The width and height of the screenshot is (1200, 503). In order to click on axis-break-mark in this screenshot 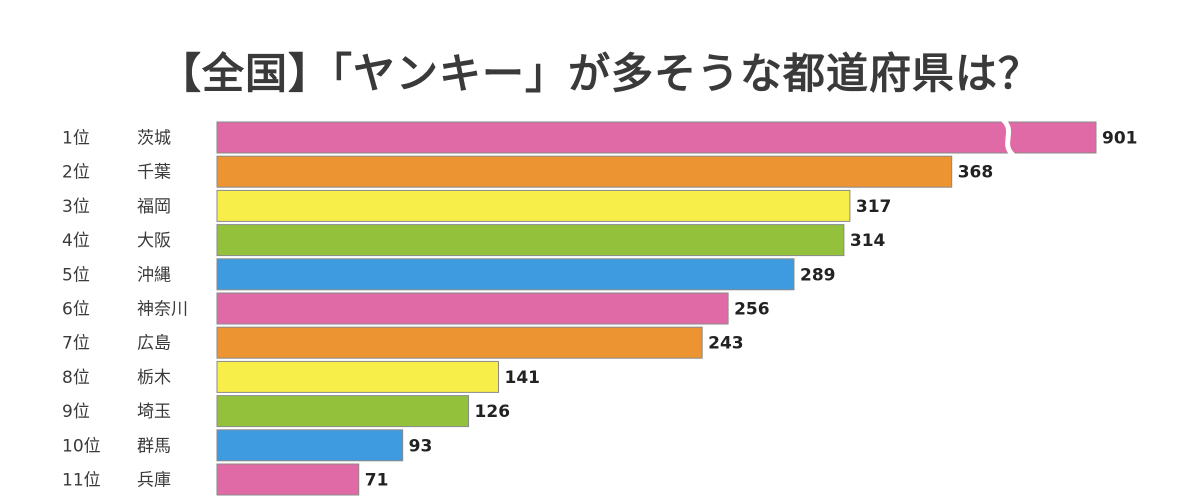, I will do `click(1008, 137)`.